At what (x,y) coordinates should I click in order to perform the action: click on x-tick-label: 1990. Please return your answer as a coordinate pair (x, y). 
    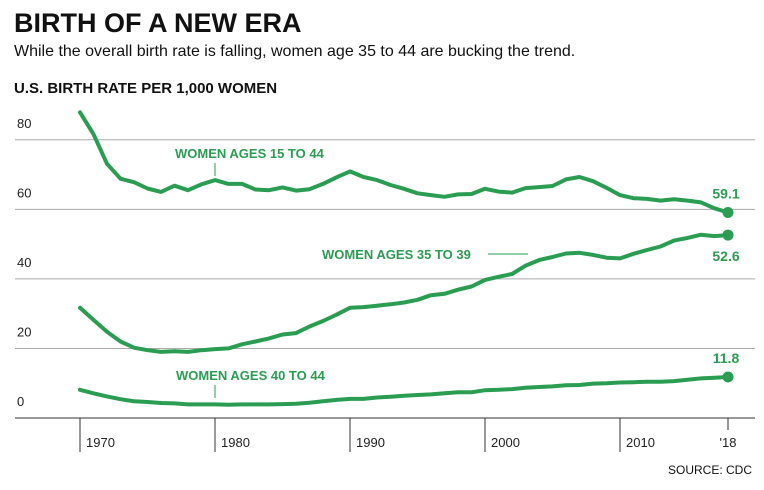
    Looking at the image, I should click on (370, 442).